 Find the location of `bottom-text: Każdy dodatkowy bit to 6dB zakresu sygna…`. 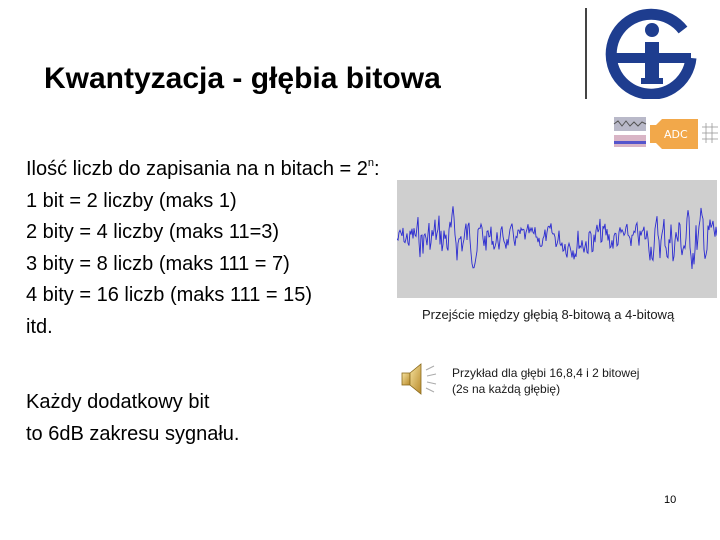

bottom-text: Każdy dodatkowy bit to 6dB zakresu sygna… is located at coordinates (132, 418).